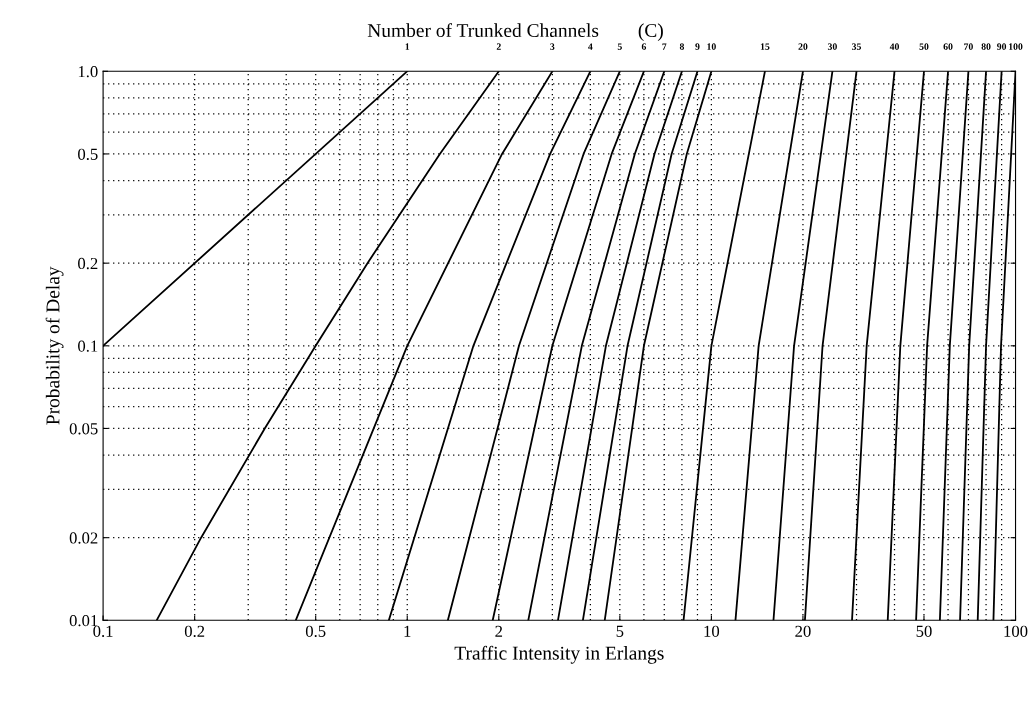 The image size is (1031, 713). I want to click on x-tick-label: 10, so click(712, 631).